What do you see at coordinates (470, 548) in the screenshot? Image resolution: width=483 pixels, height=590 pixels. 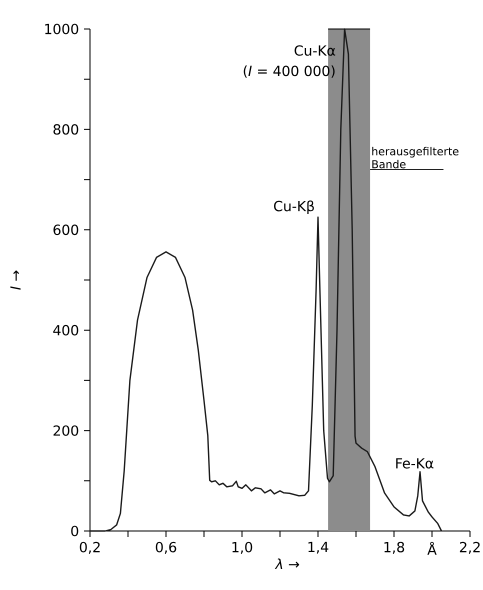 I see `x-tick-label: 2,2` at bounding box center [470, 548].